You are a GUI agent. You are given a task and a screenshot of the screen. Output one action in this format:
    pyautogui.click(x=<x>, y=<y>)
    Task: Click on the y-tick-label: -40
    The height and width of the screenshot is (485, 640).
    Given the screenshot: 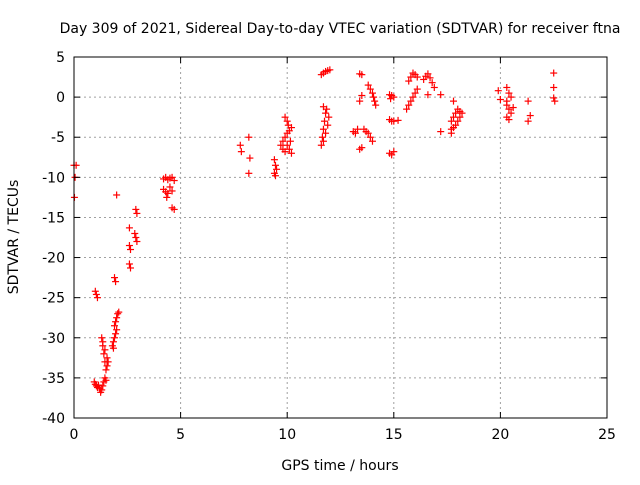 What is the action you would take?
    pyautogui.click(x=53, y=419)
    